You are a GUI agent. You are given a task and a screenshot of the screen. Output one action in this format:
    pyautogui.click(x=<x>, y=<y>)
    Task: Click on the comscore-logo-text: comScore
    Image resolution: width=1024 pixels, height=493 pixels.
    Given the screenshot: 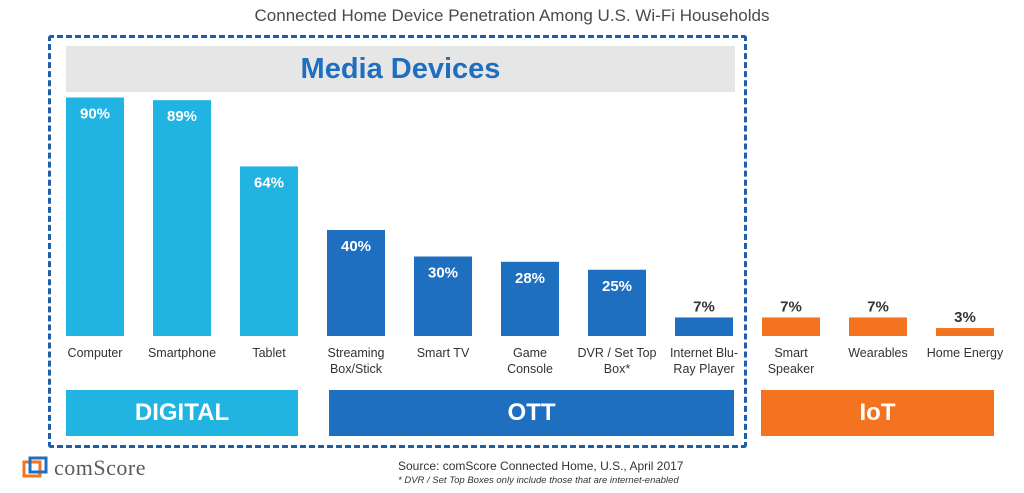 What is the action you would take?
    pyautogui.click(x=100, y=467)
    